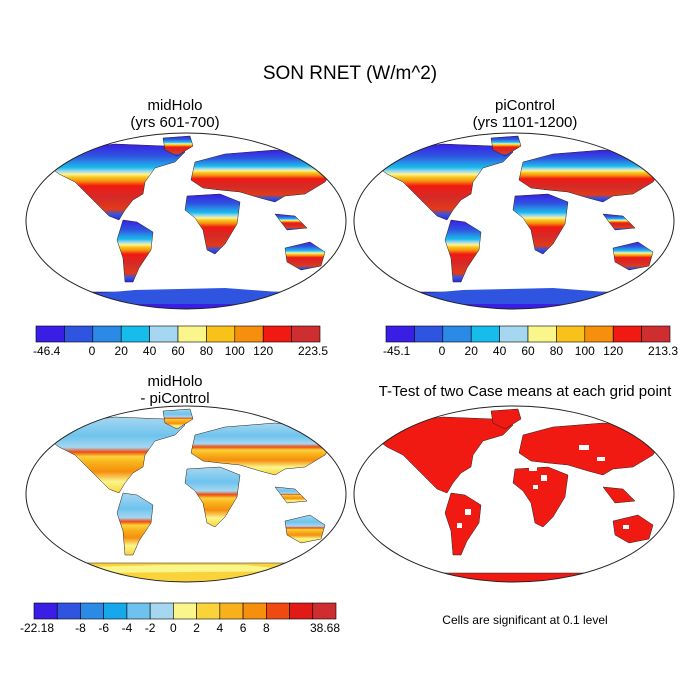 The image size is (700, 700). Describe the element at coordinates (80, 628) in the screenshot. I see `colorbar-tick-label: -8` at that location.